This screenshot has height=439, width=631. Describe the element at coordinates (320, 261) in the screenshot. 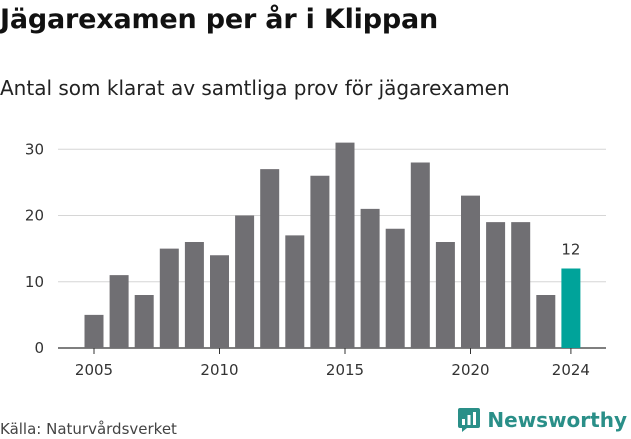

I see `bar-2014` at that location.